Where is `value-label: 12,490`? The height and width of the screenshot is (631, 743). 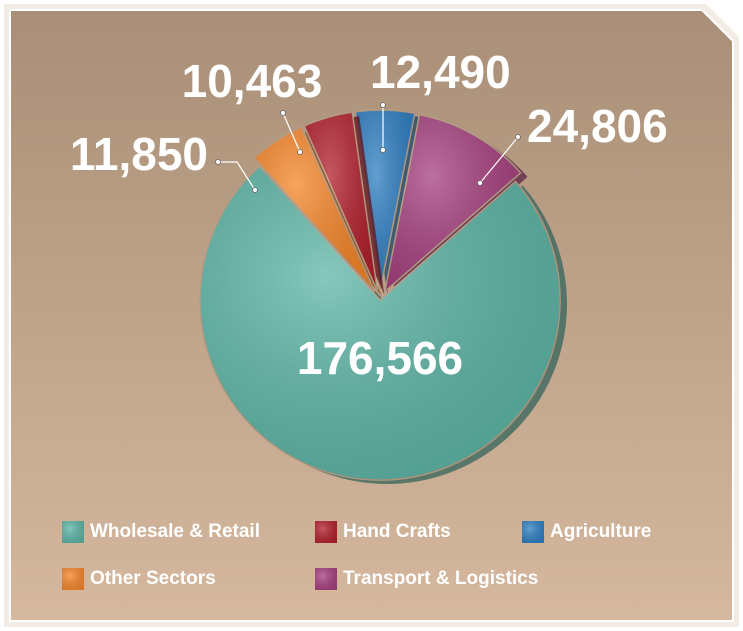 value-label: 12,490 is located at coordinates (440, 72).